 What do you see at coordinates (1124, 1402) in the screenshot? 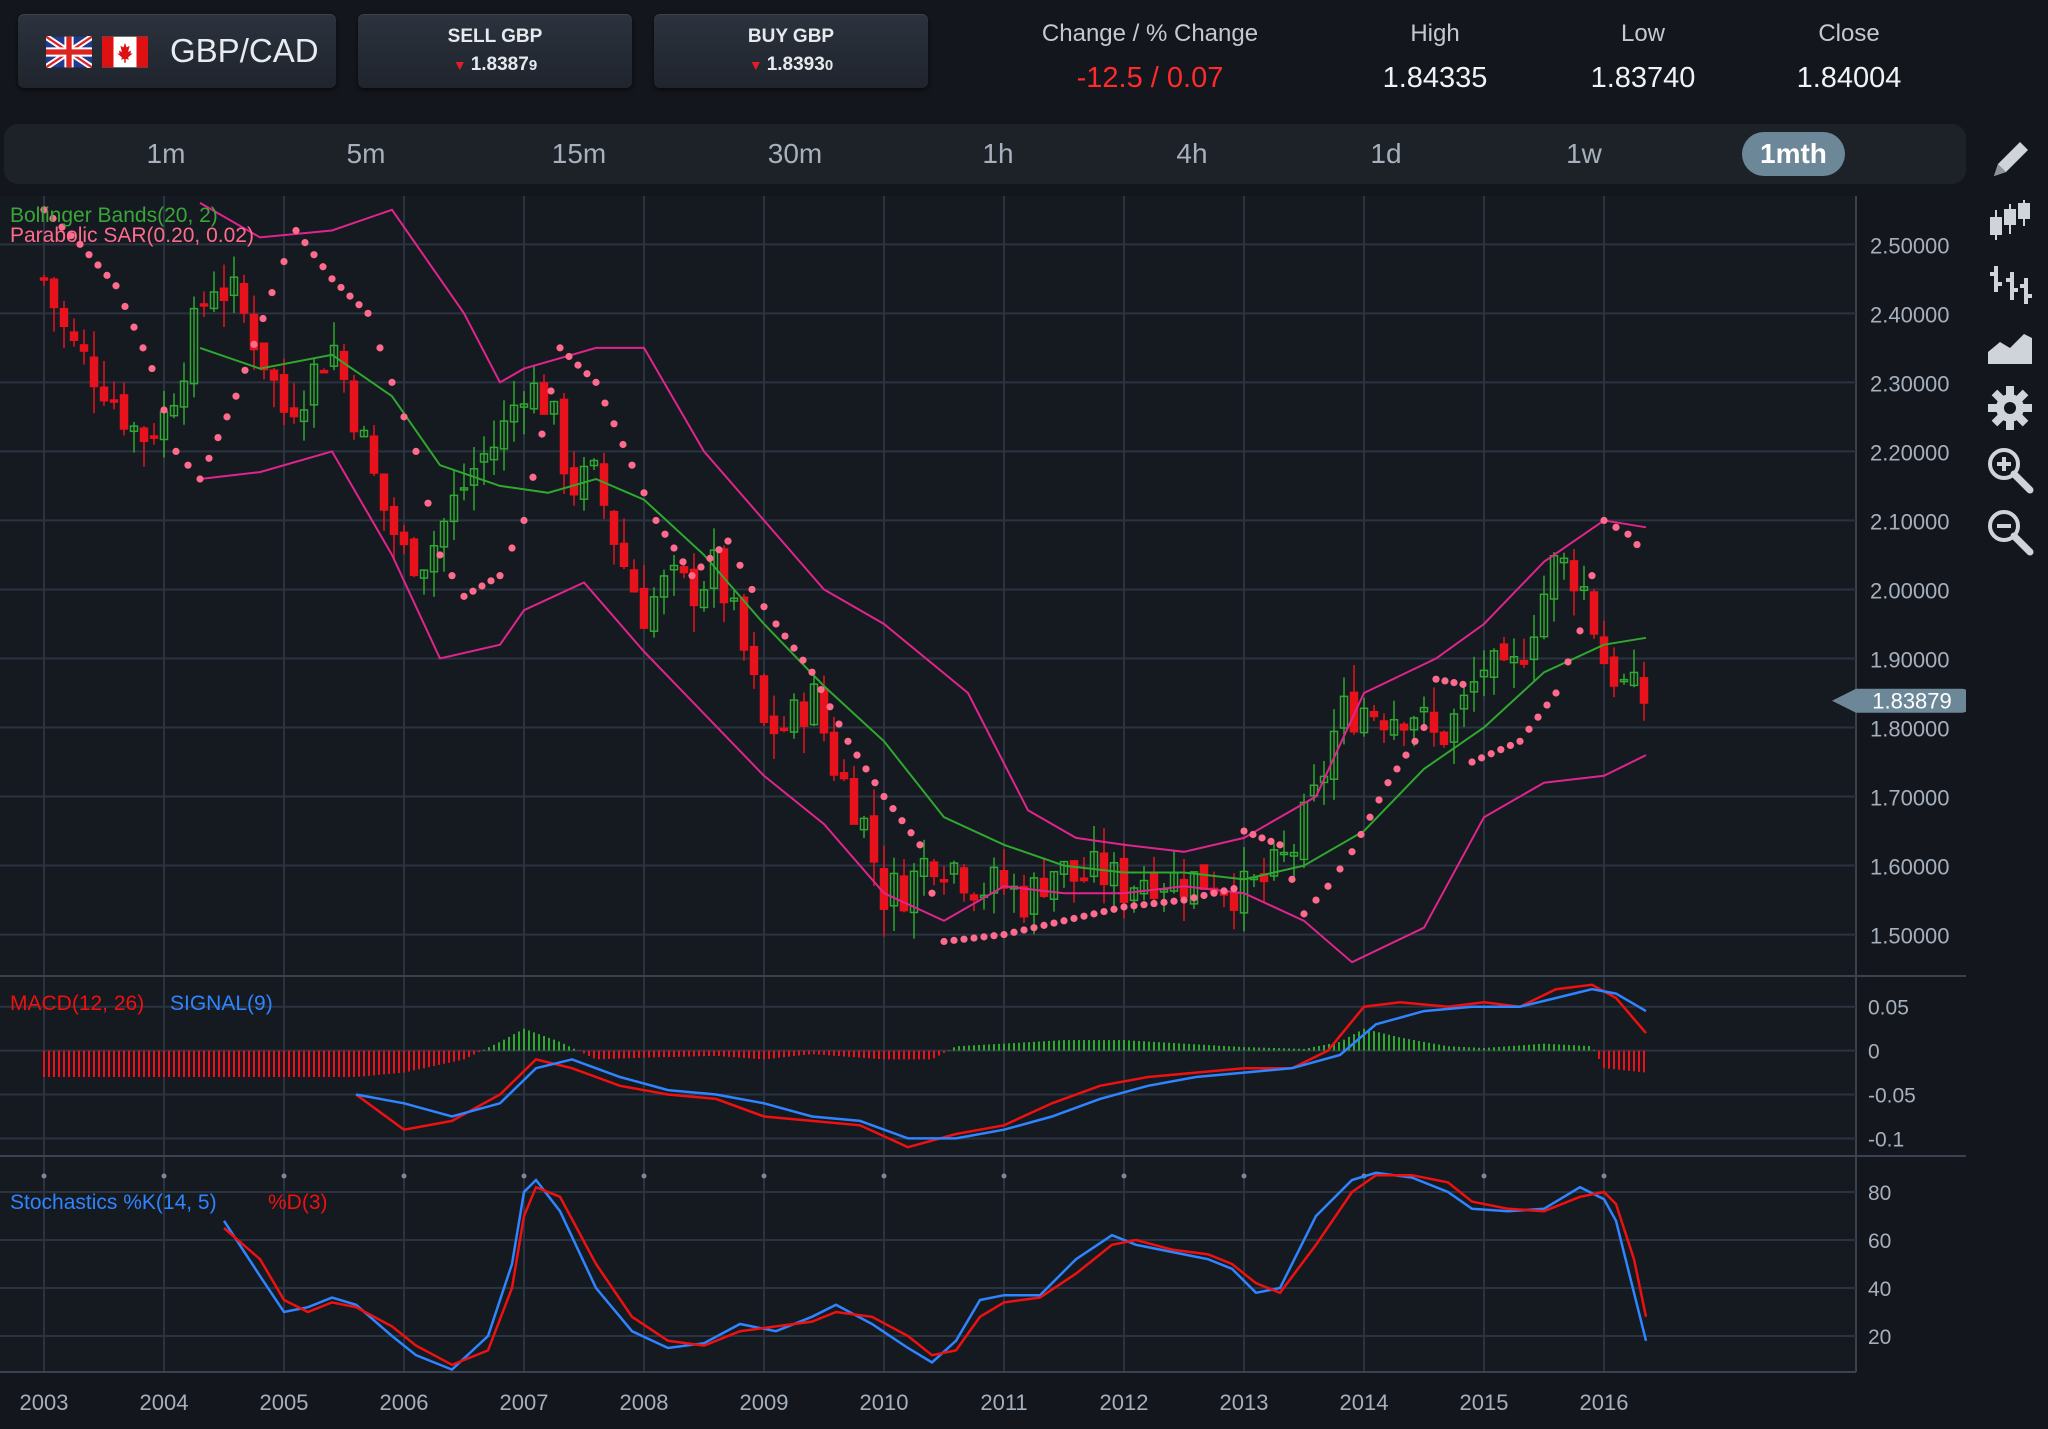
I see `x-tick-label: 2012` at bounding box center [1124, 1402].